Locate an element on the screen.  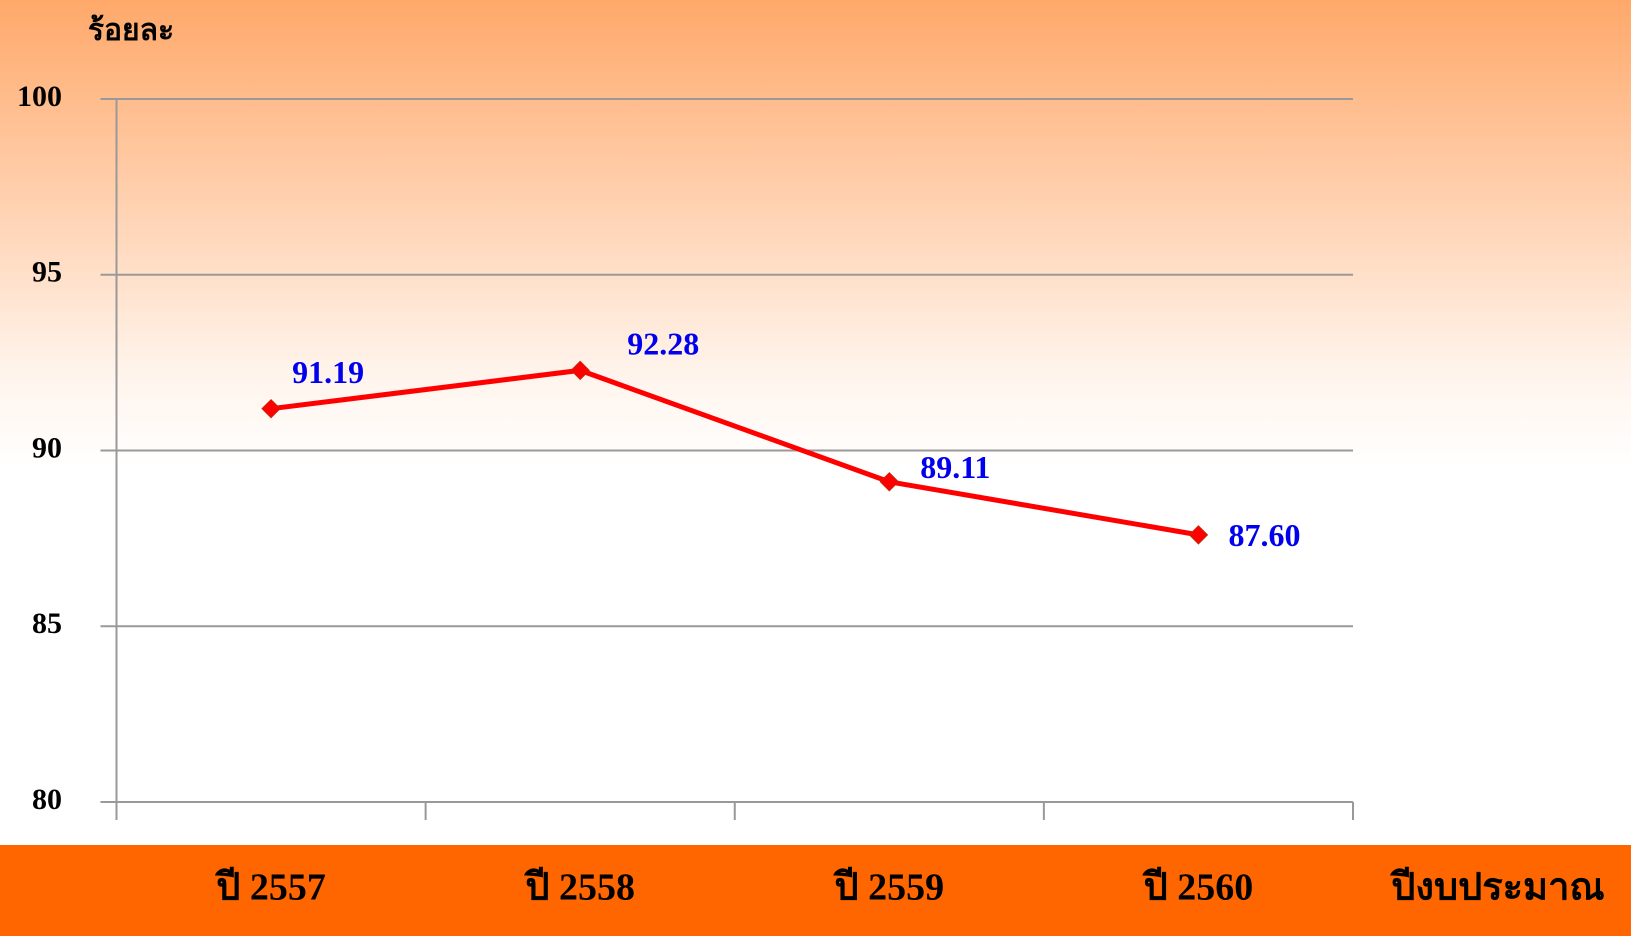
y-tick-label: 95 is located at coordinates (47, 272).